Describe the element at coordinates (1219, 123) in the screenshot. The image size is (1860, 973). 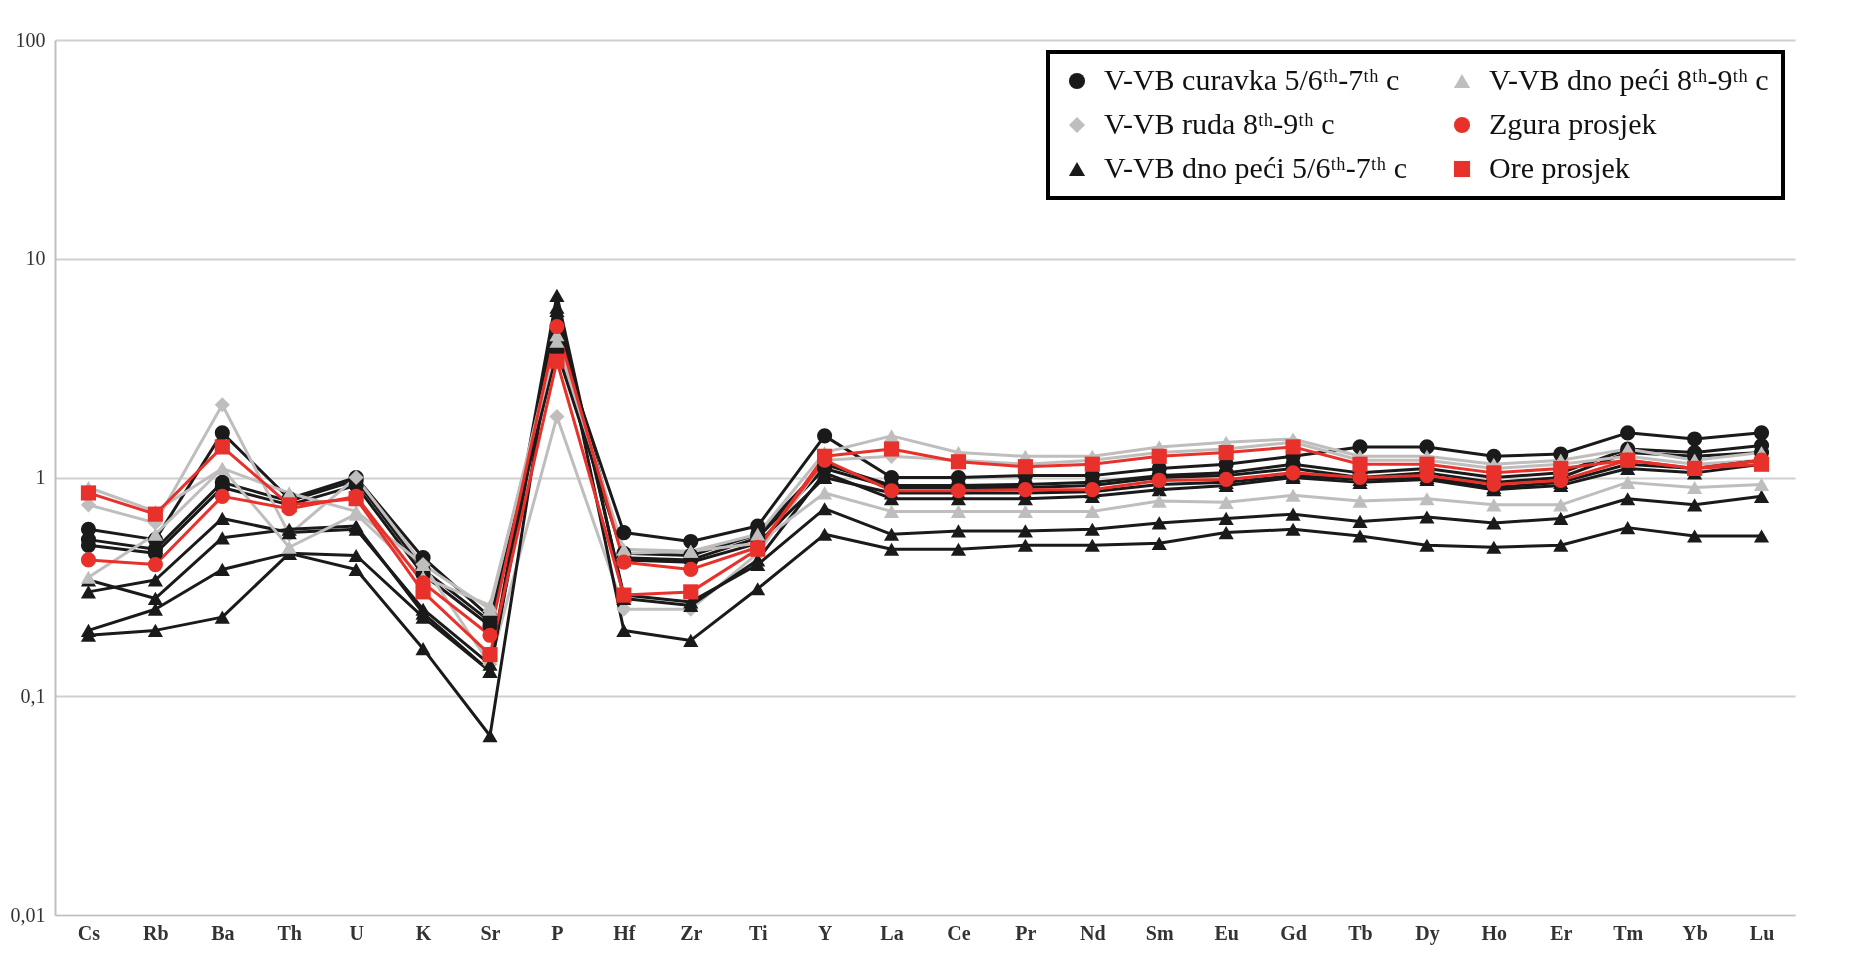
I see `legend-label: V-VB ruda 8ᵗʰ-9ᵗʰ c` at that location.